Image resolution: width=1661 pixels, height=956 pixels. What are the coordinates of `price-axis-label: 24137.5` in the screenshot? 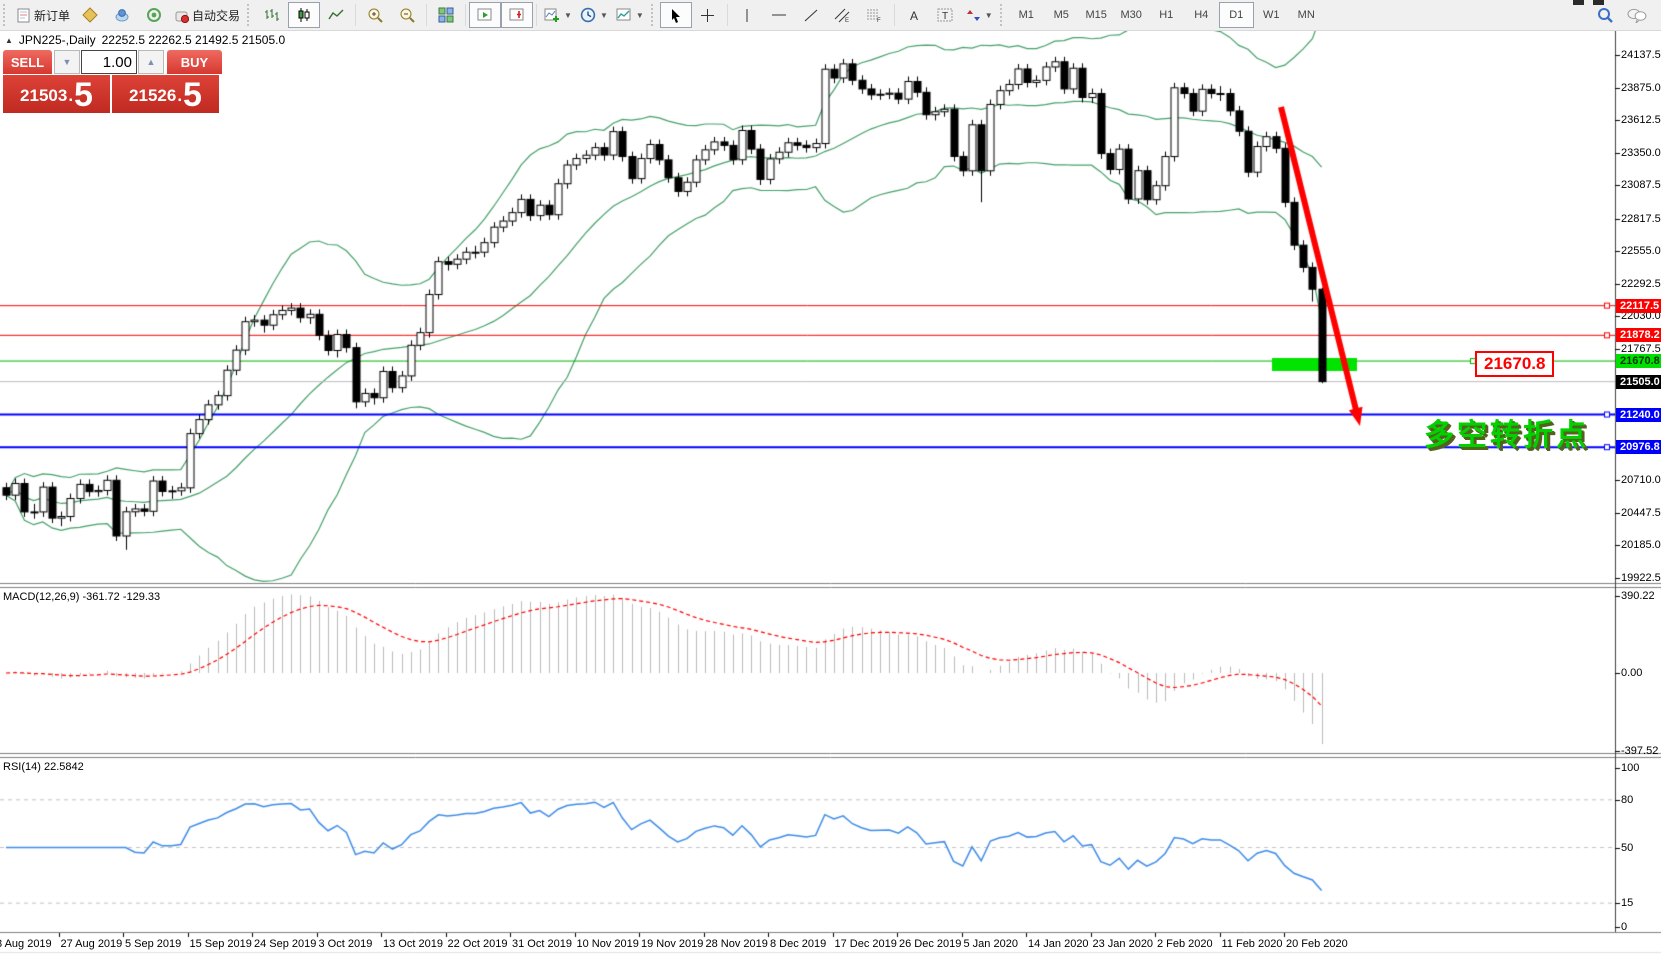 It's located at (1641, 55).